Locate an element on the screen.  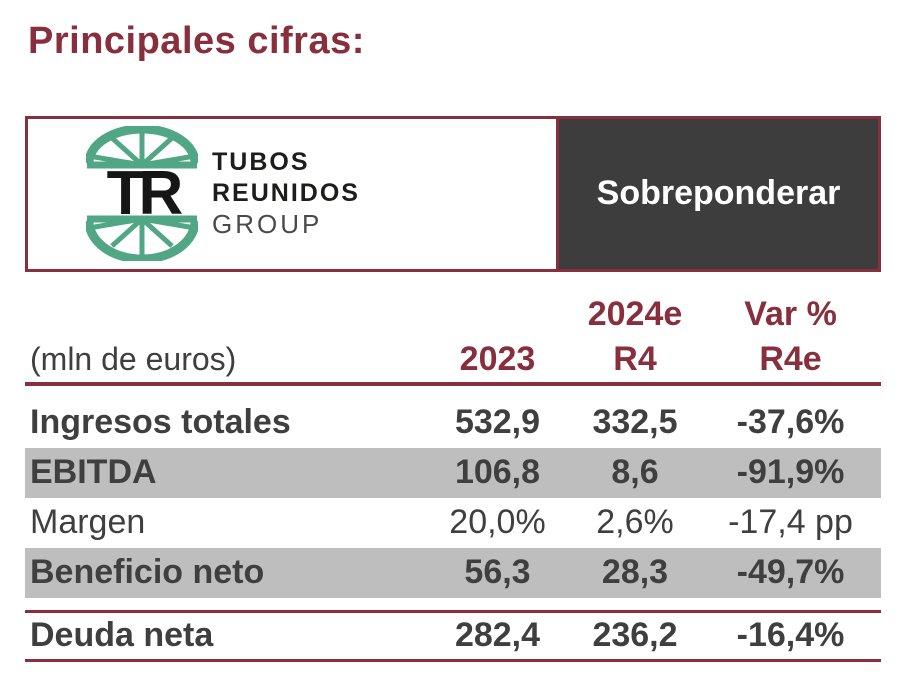
rating-badge: Sobreponderar is located at coordinates (718, 193).